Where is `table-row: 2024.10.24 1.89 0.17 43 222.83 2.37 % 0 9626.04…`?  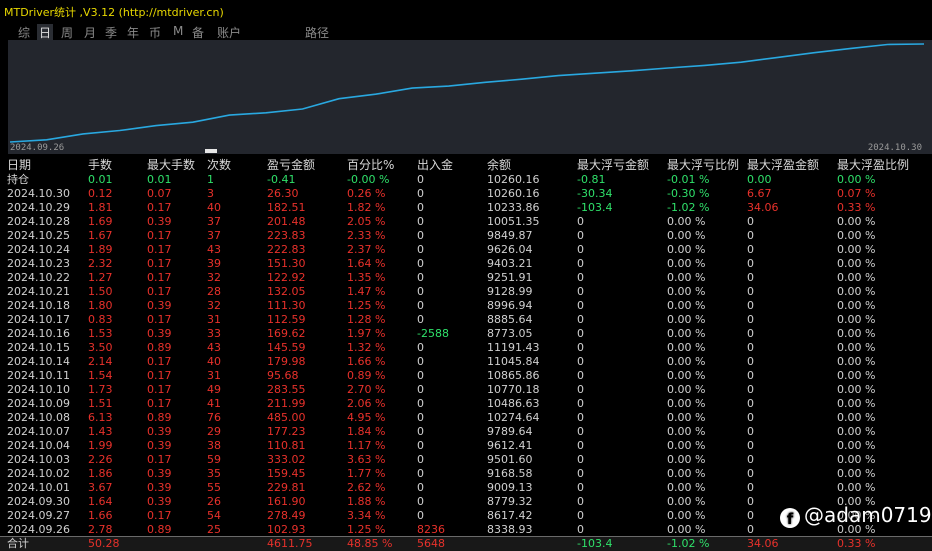
table-row: 2024.10.24 1.89 0.17 43 222.83 2.37 % 0 9626.04… is located at coordinates (466, 250).